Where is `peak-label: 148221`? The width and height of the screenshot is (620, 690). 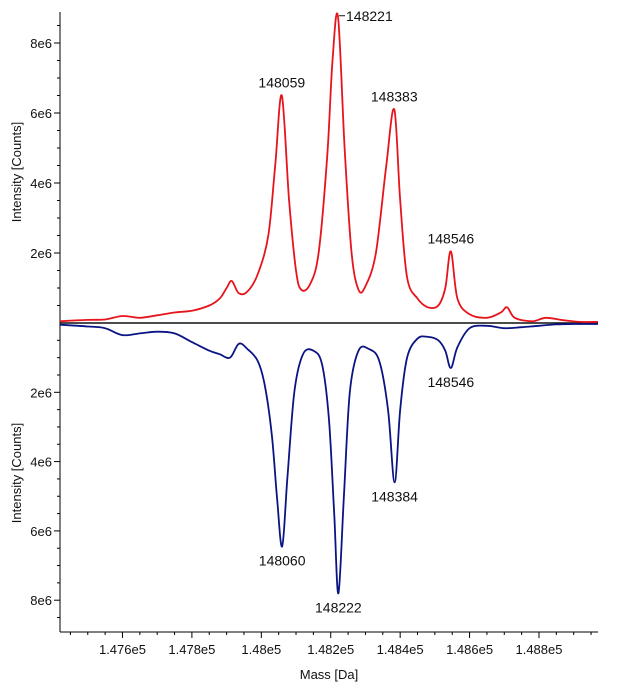
peak-label: 148221 is located at coordinates (369, 16).